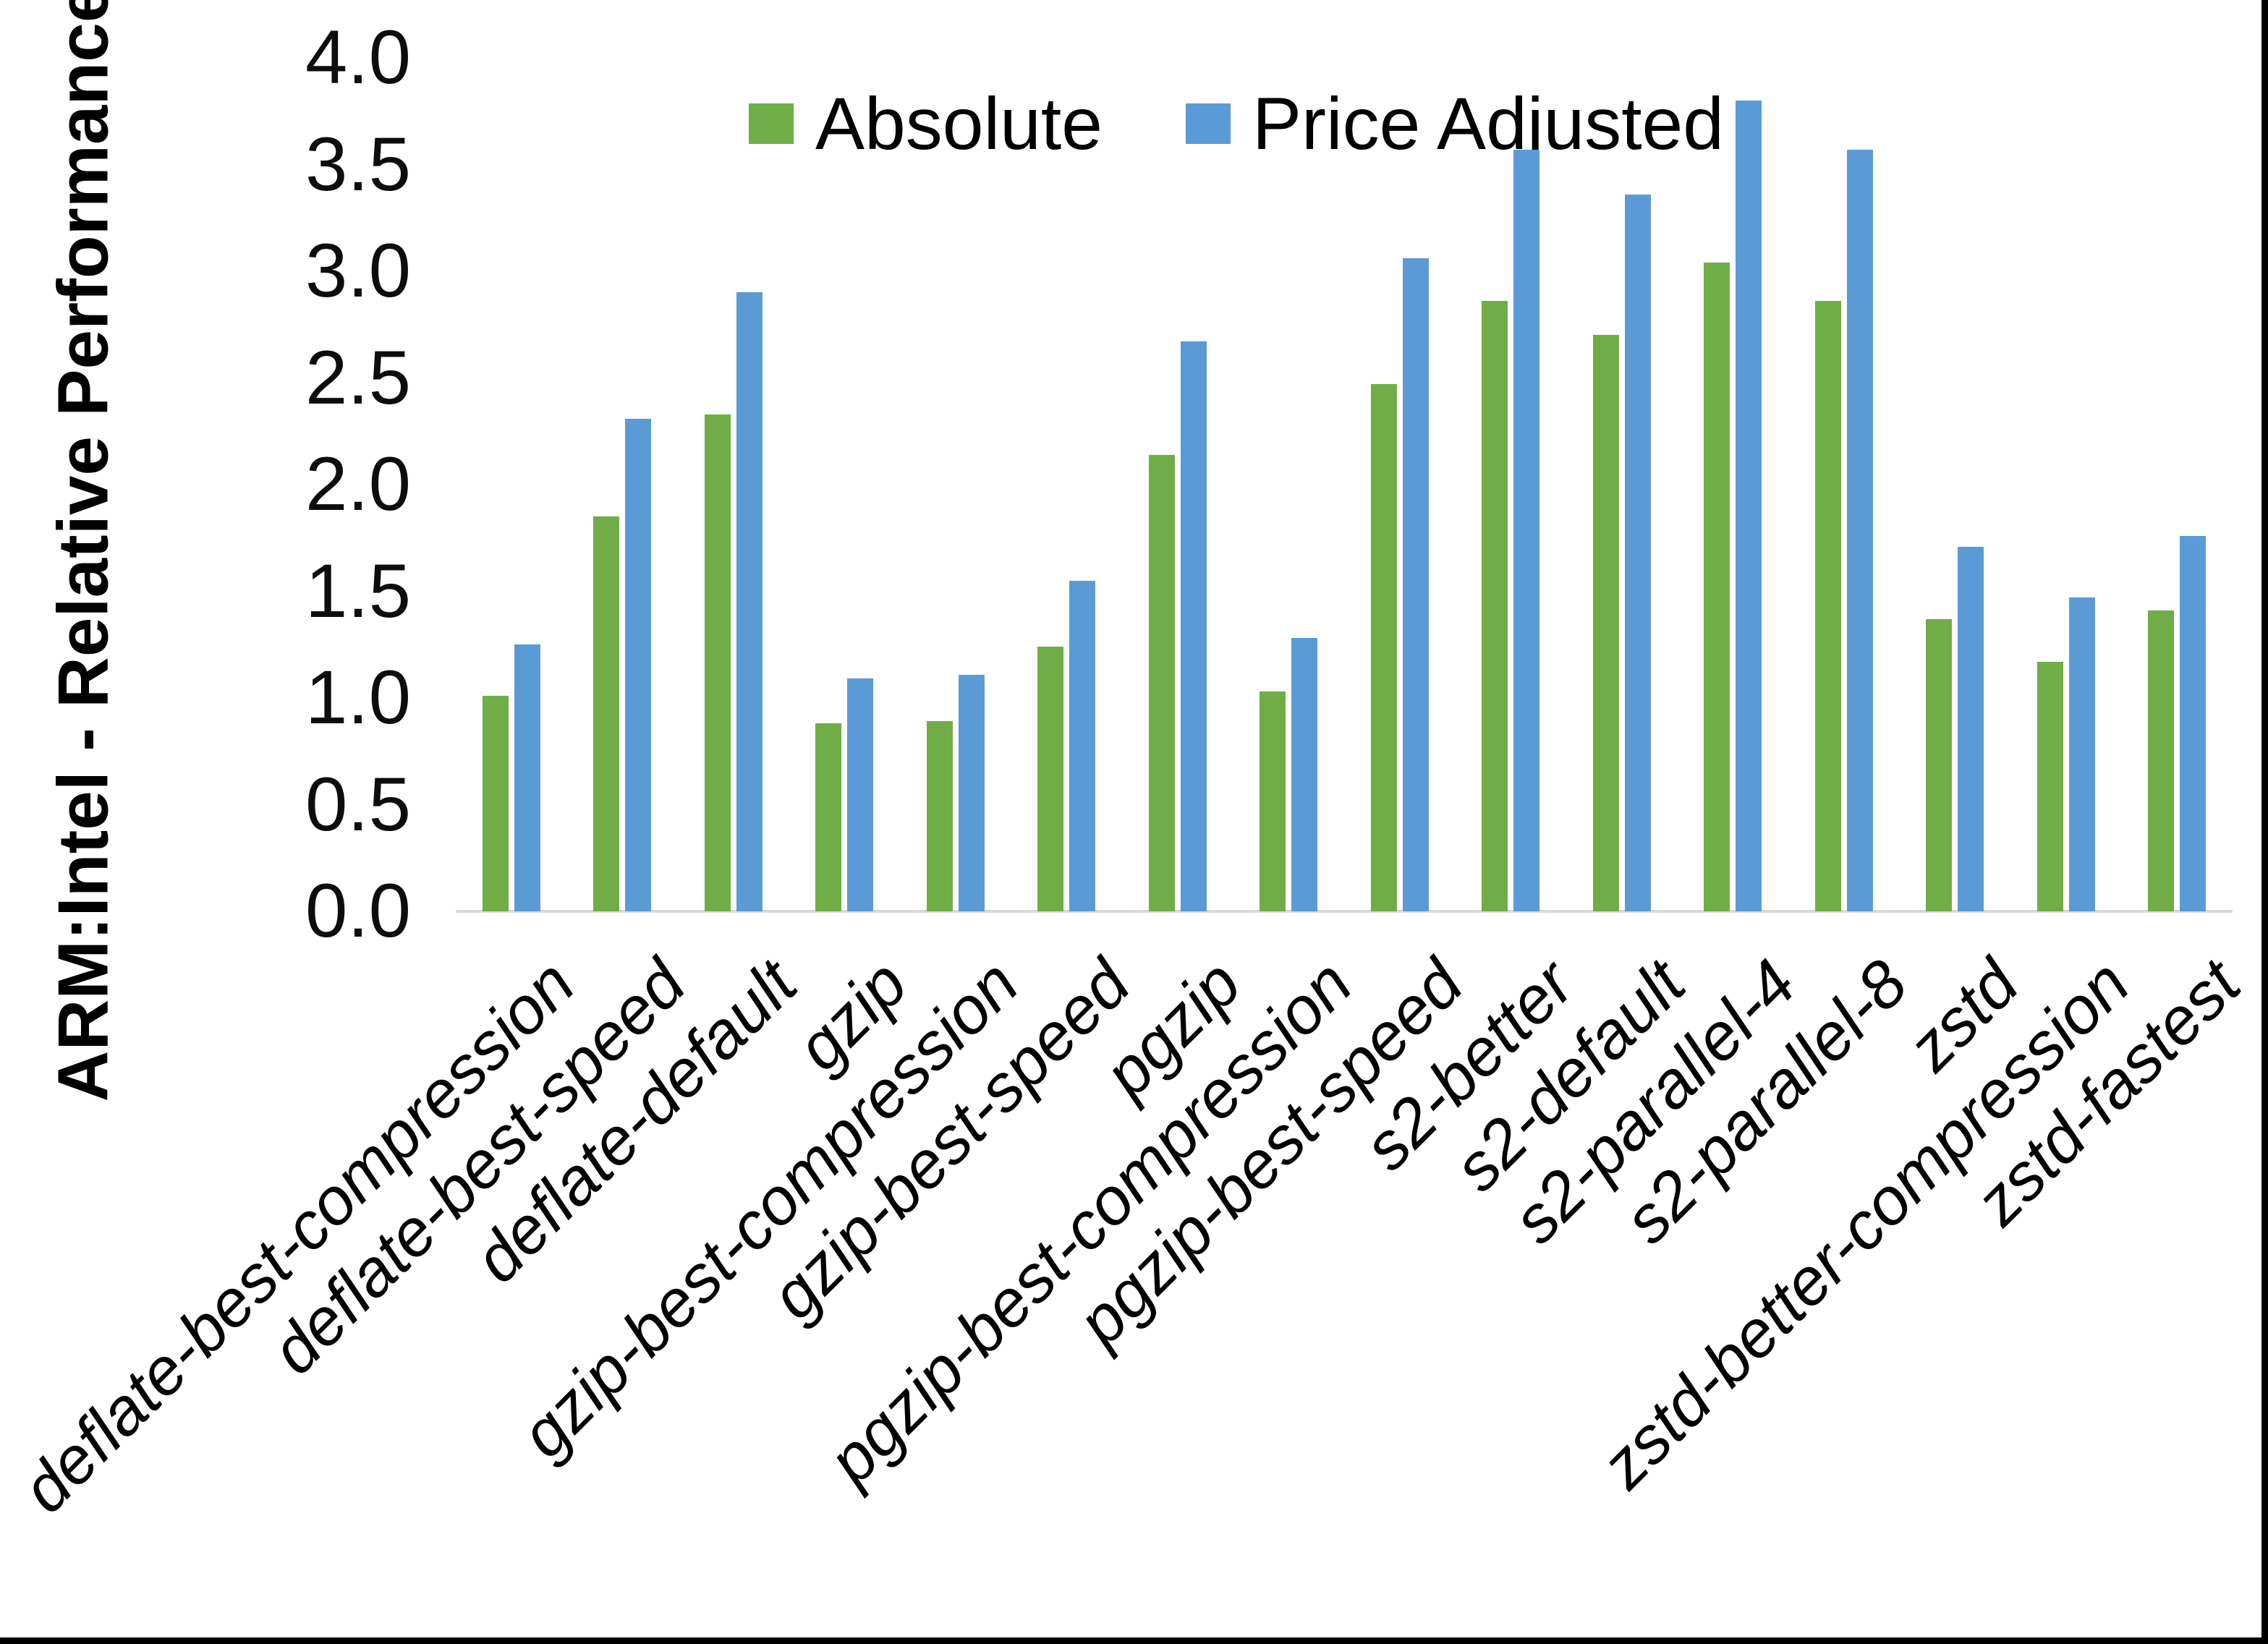 The width and height of the screenshot is (2268, 1644). I want to click on legend-item-absolute: Absolute, so click(926, 124).